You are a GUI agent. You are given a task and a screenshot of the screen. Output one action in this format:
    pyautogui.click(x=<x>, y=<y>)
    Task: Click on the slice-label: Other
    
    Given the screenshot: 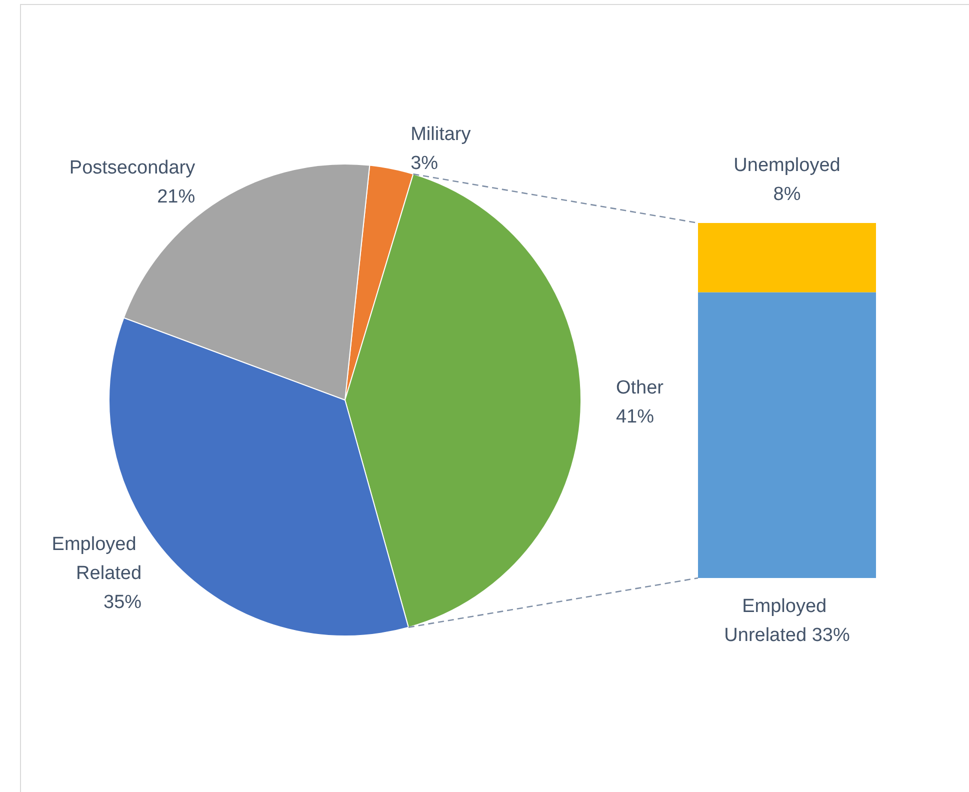 What is the action you would take?
    pyautogui.click(x=640, y=388)
    